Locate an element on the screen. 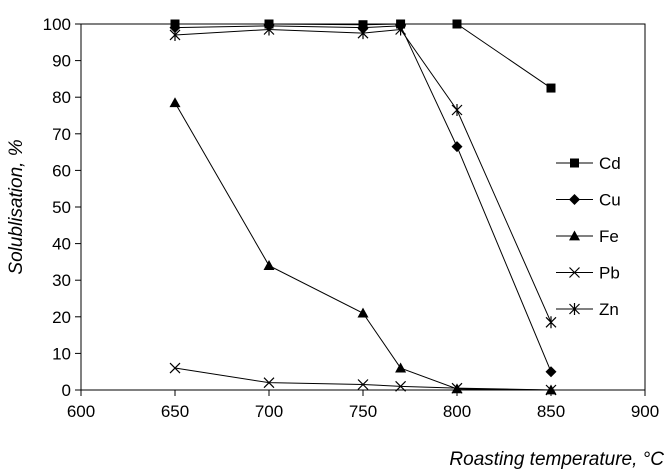 The image size is (669, 473). y-tick-label: 30 is located at coordinates (61, 280).